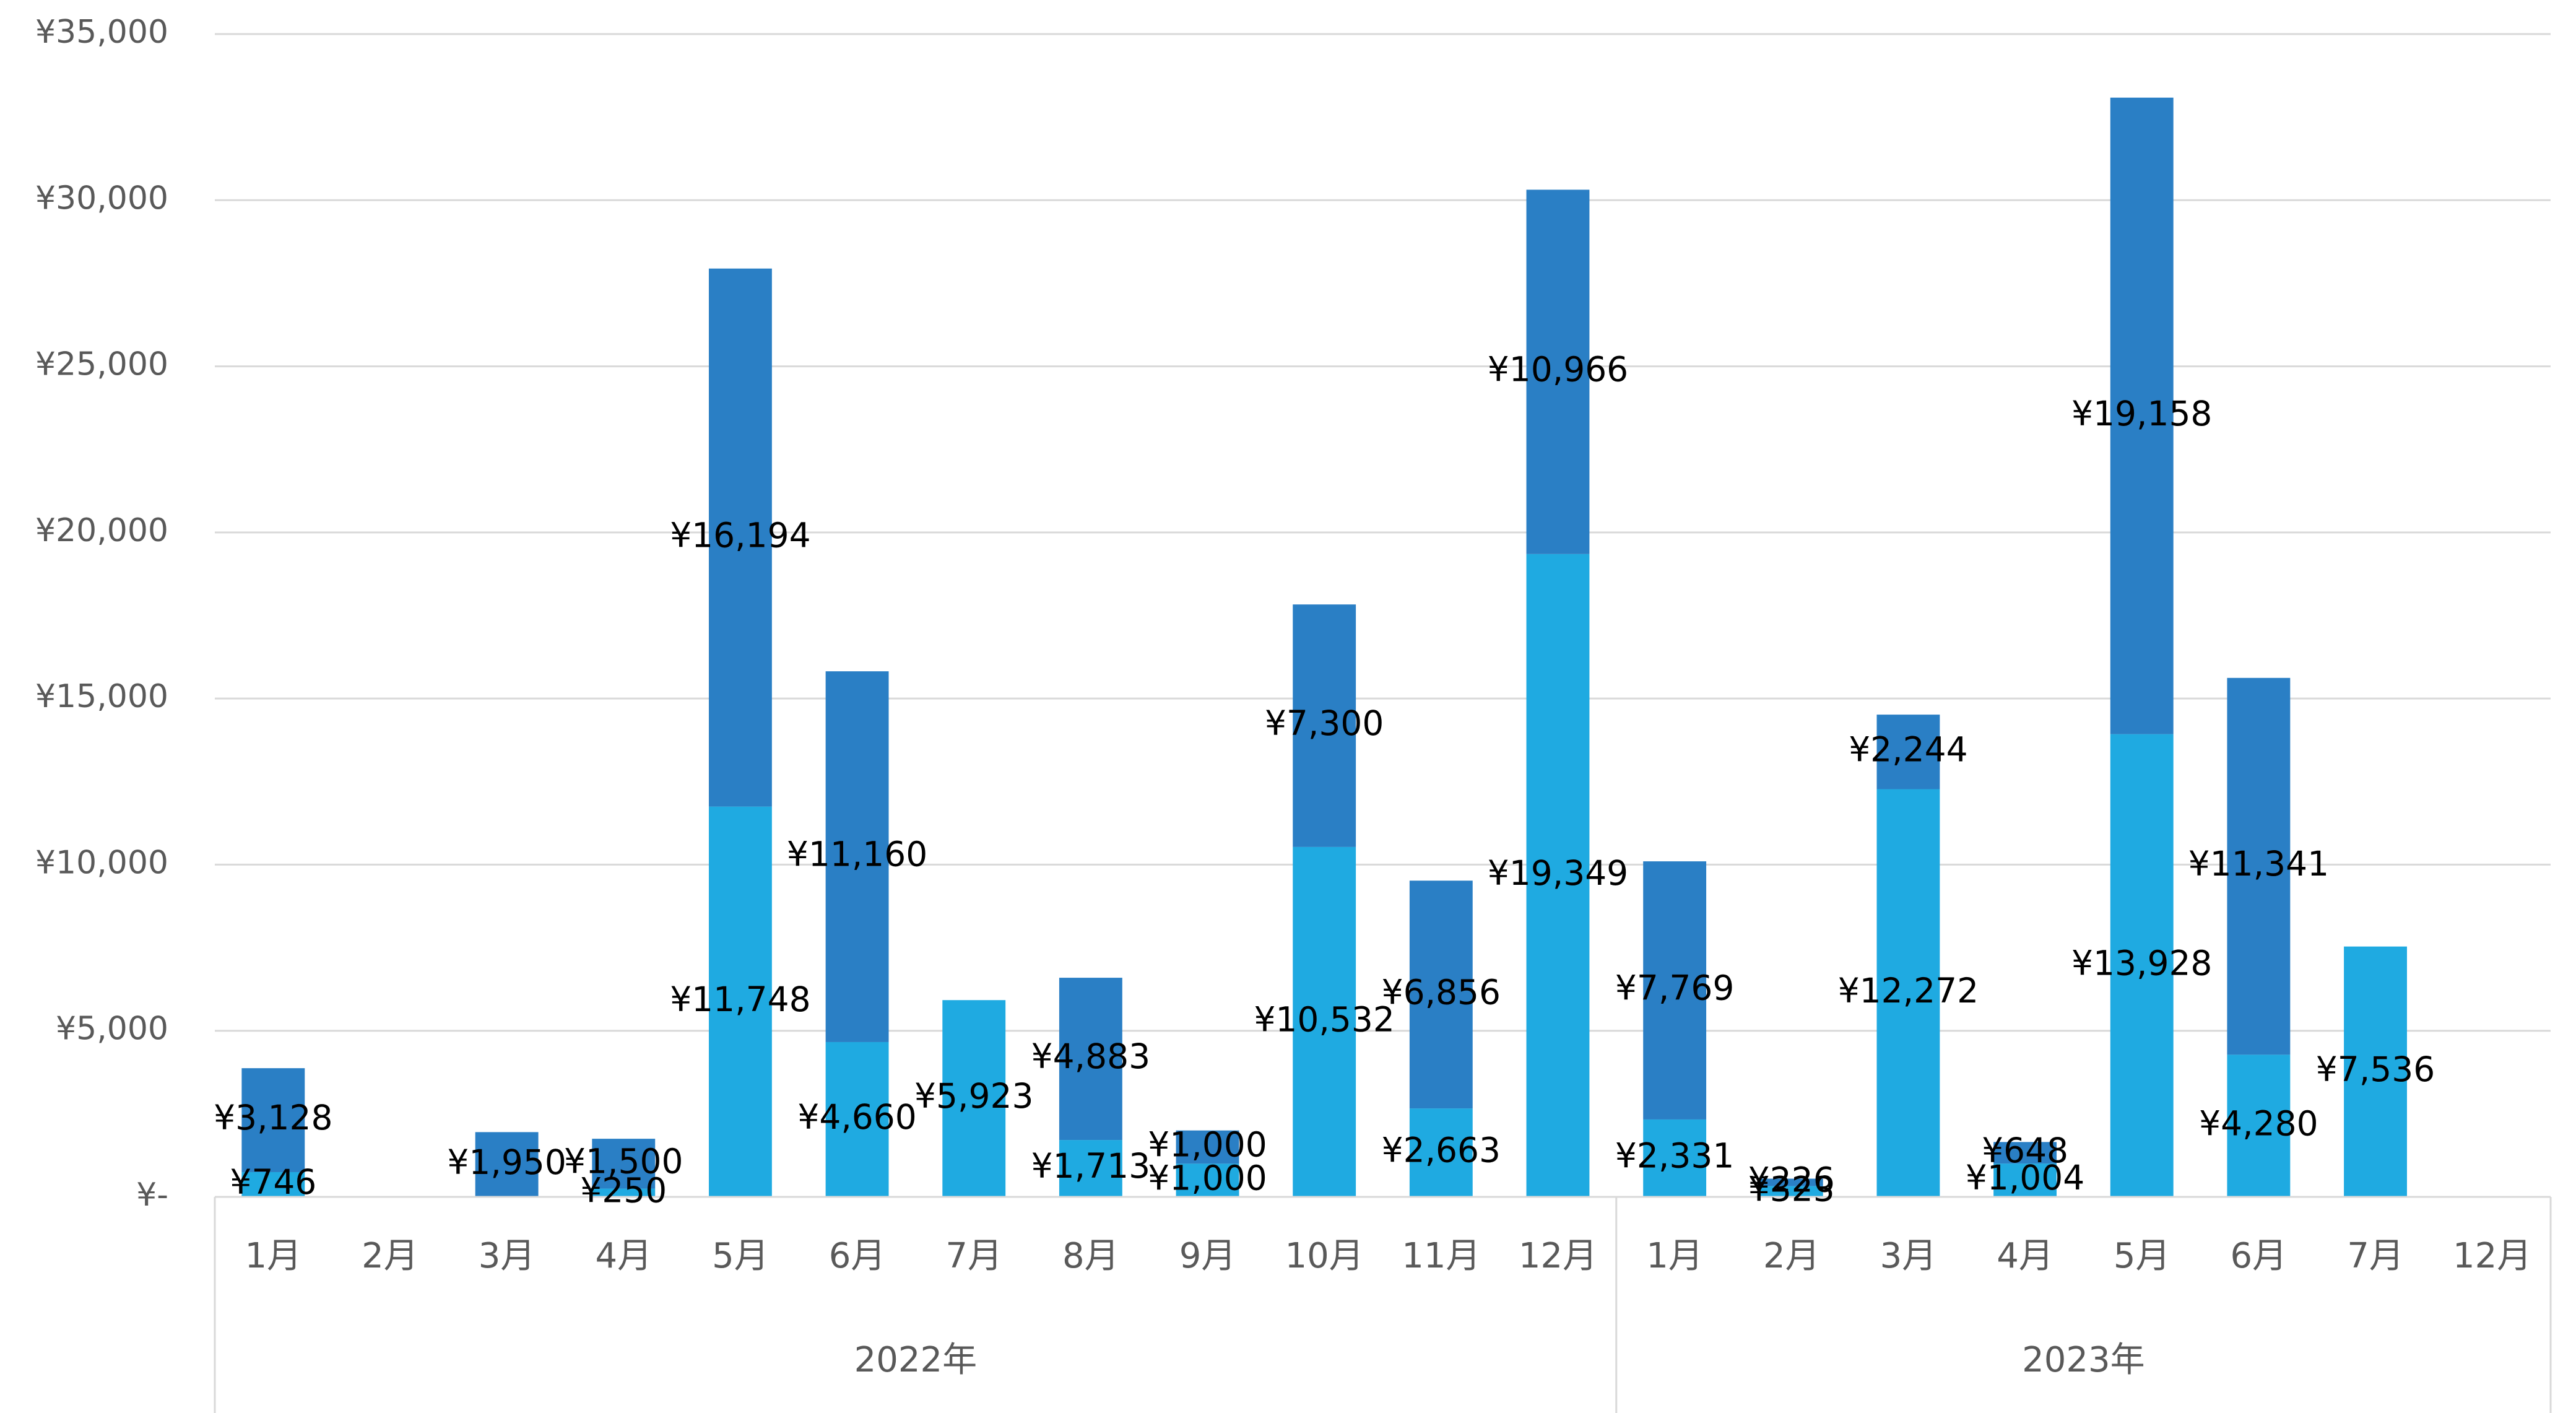 Image resolution: width=2576 pixels, height=1413 pixels. I want to click on data-label: ¥11,160, so click(857, 854).